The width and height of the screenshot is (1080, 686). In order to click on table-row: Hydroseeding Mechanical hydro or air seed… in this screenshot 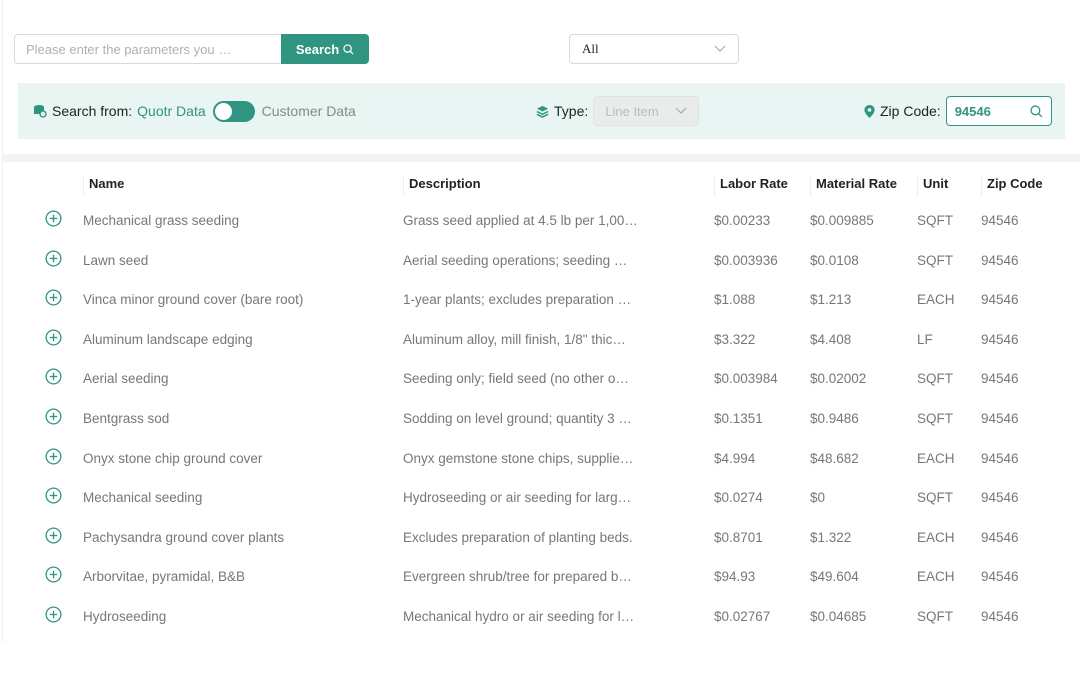, I will do `click(540, 616)`.